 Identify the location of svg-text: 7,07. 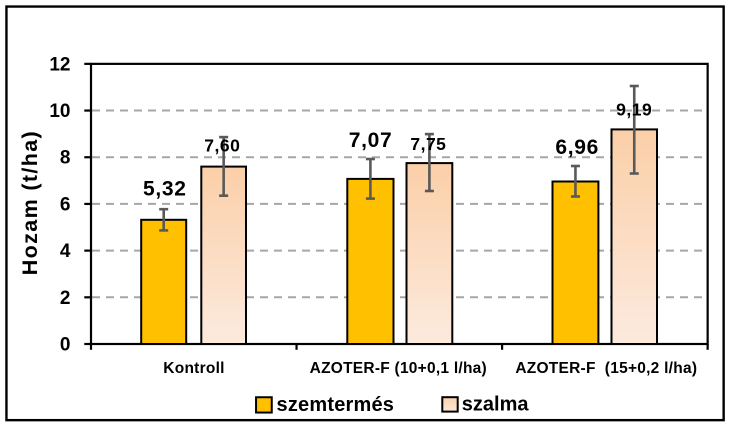
(371, 140).